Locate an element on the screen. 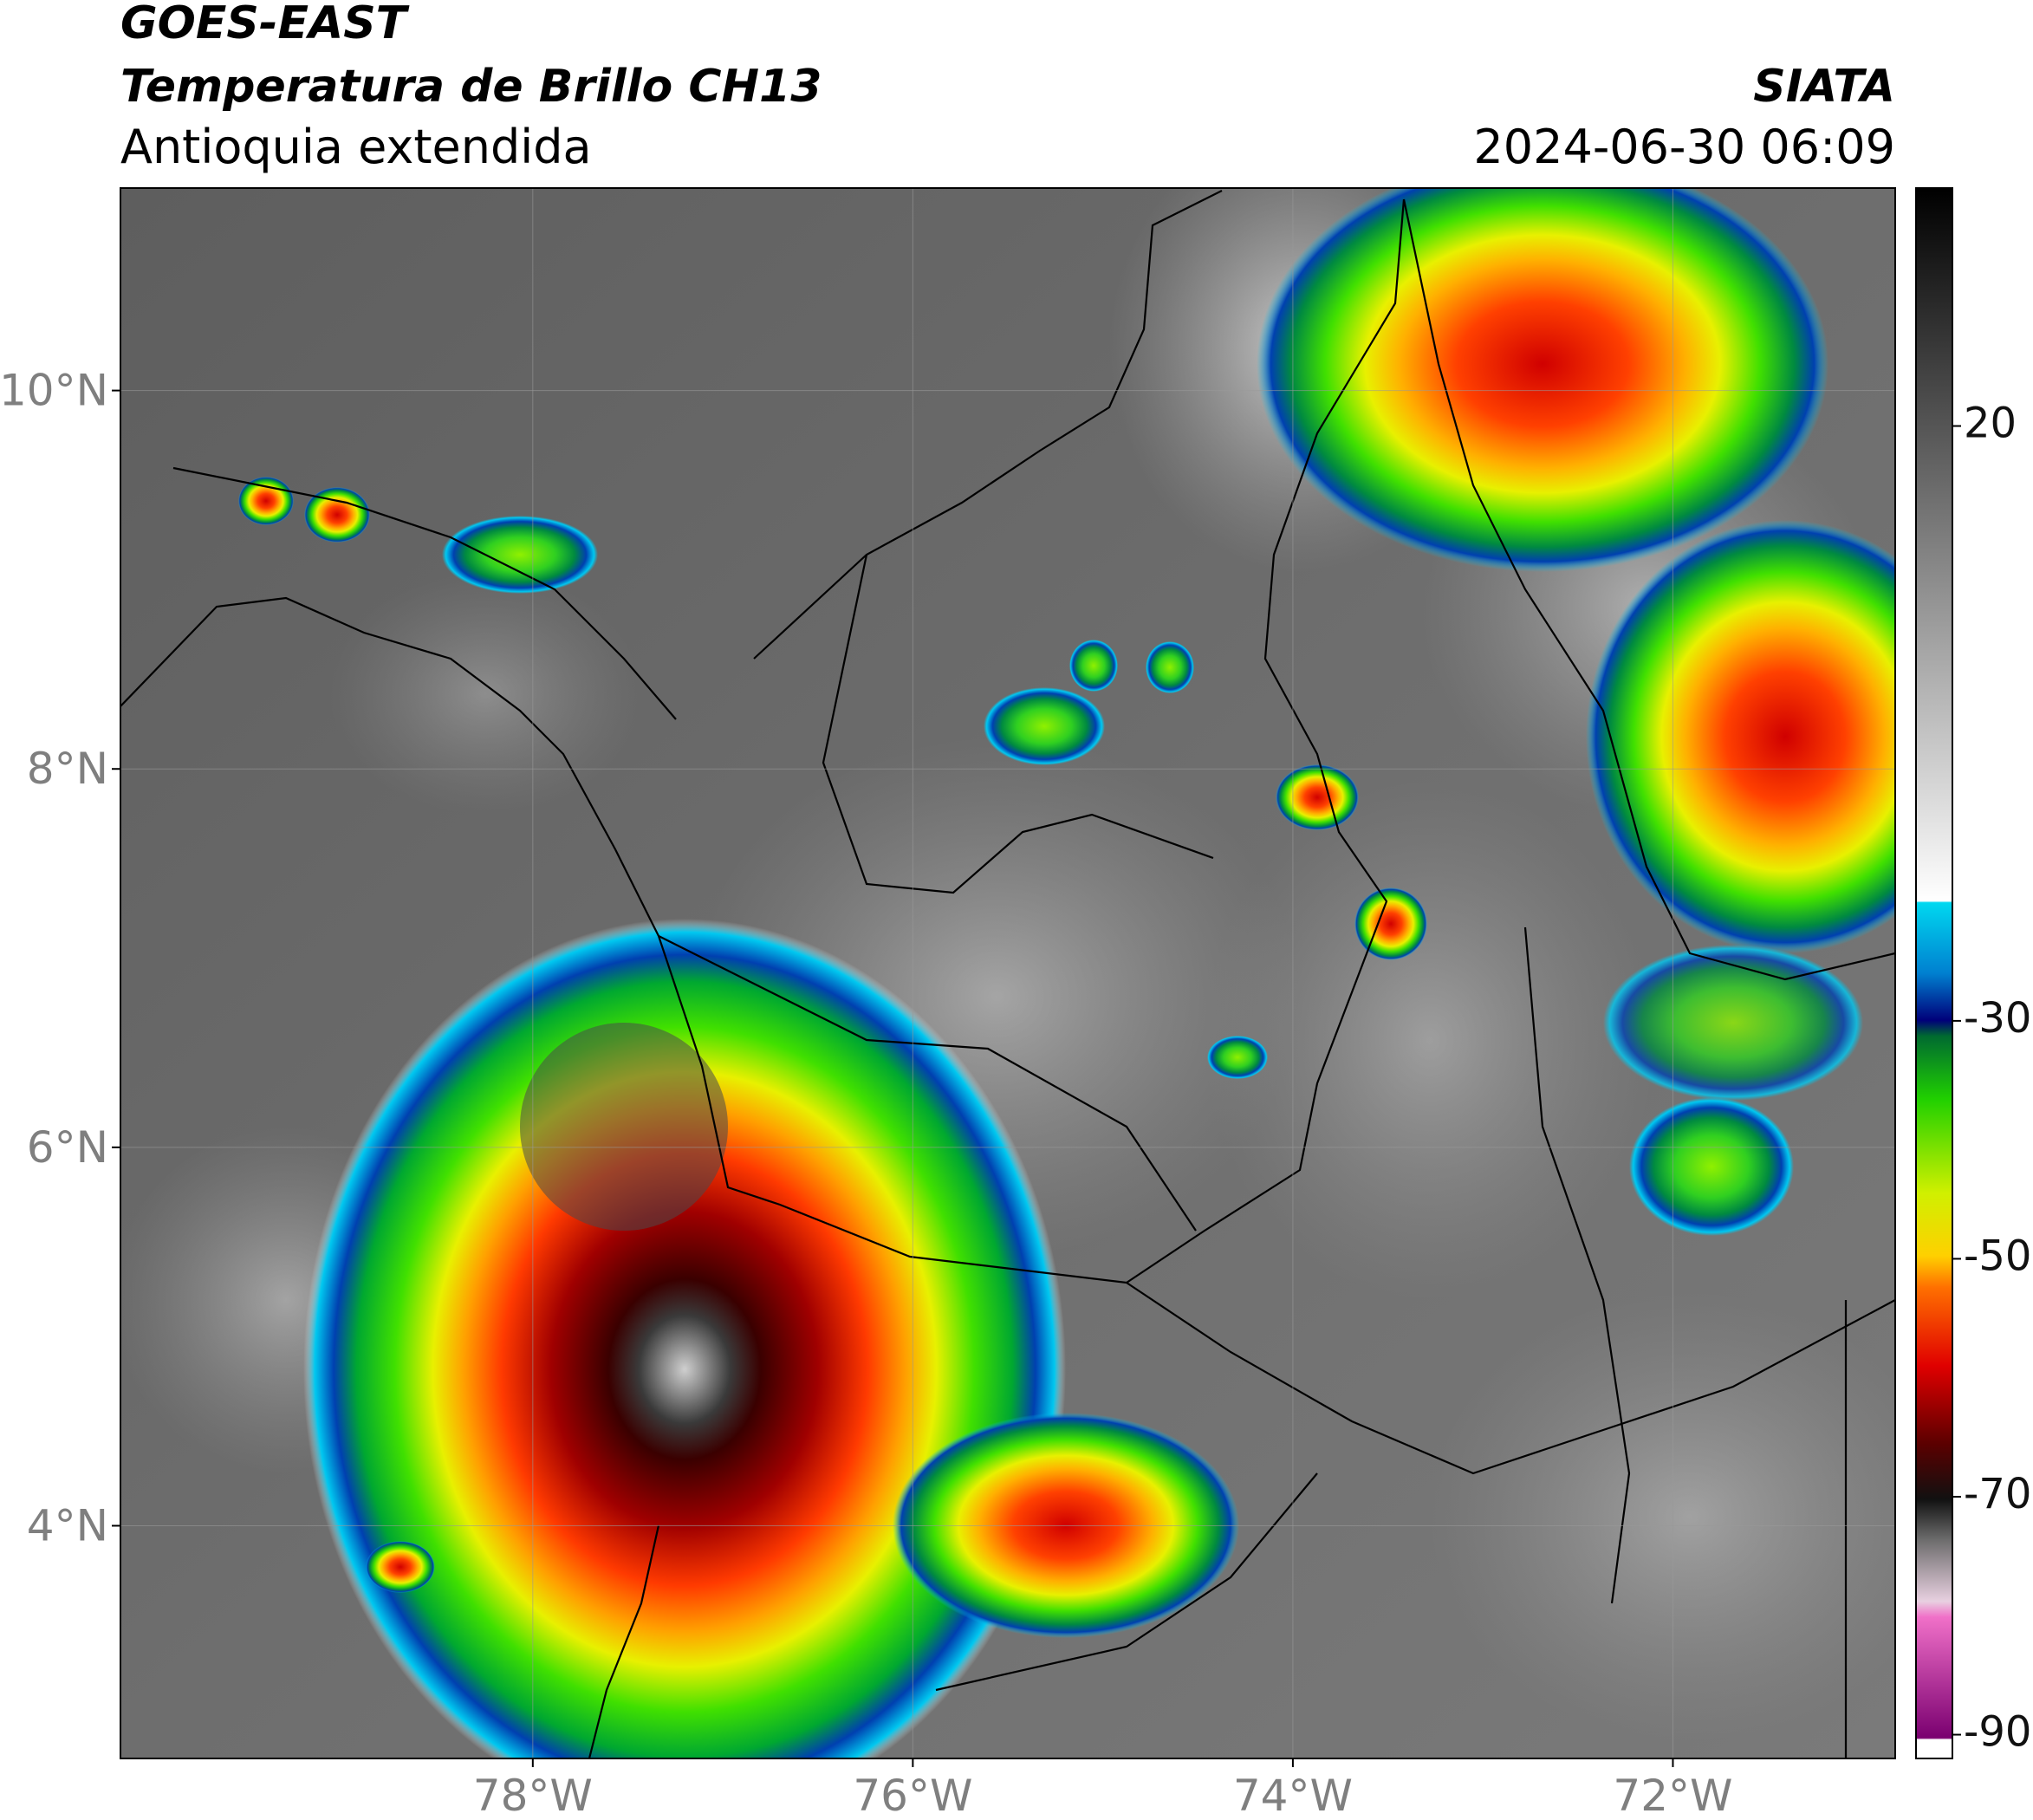  colorbar-tick-label: -30 is located at coordinates (1997, 1018).